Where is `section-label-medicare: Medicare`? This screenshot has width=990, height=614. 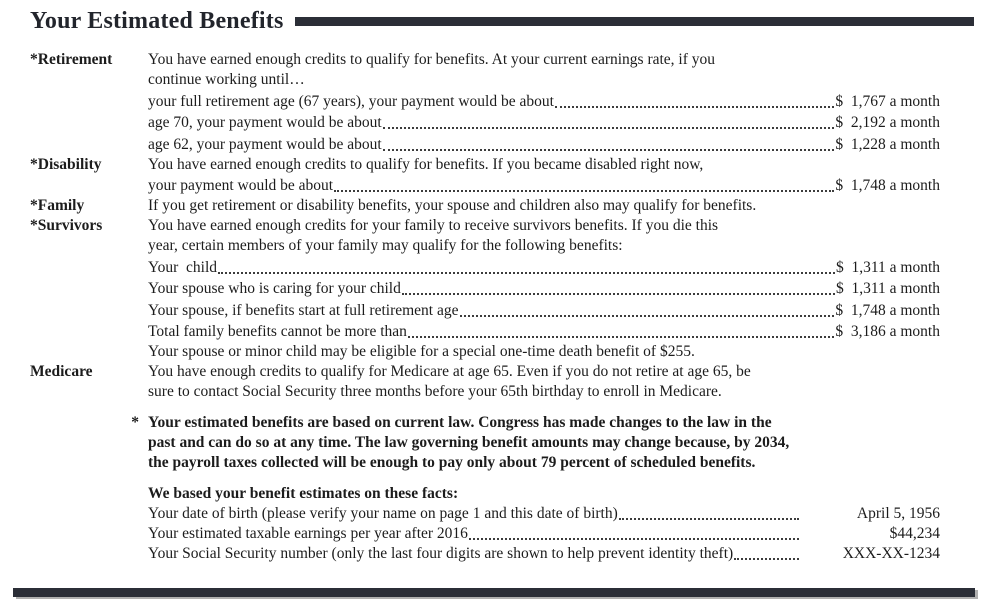
section-label-medicare: Medicare is located at coordinates (61, 371).